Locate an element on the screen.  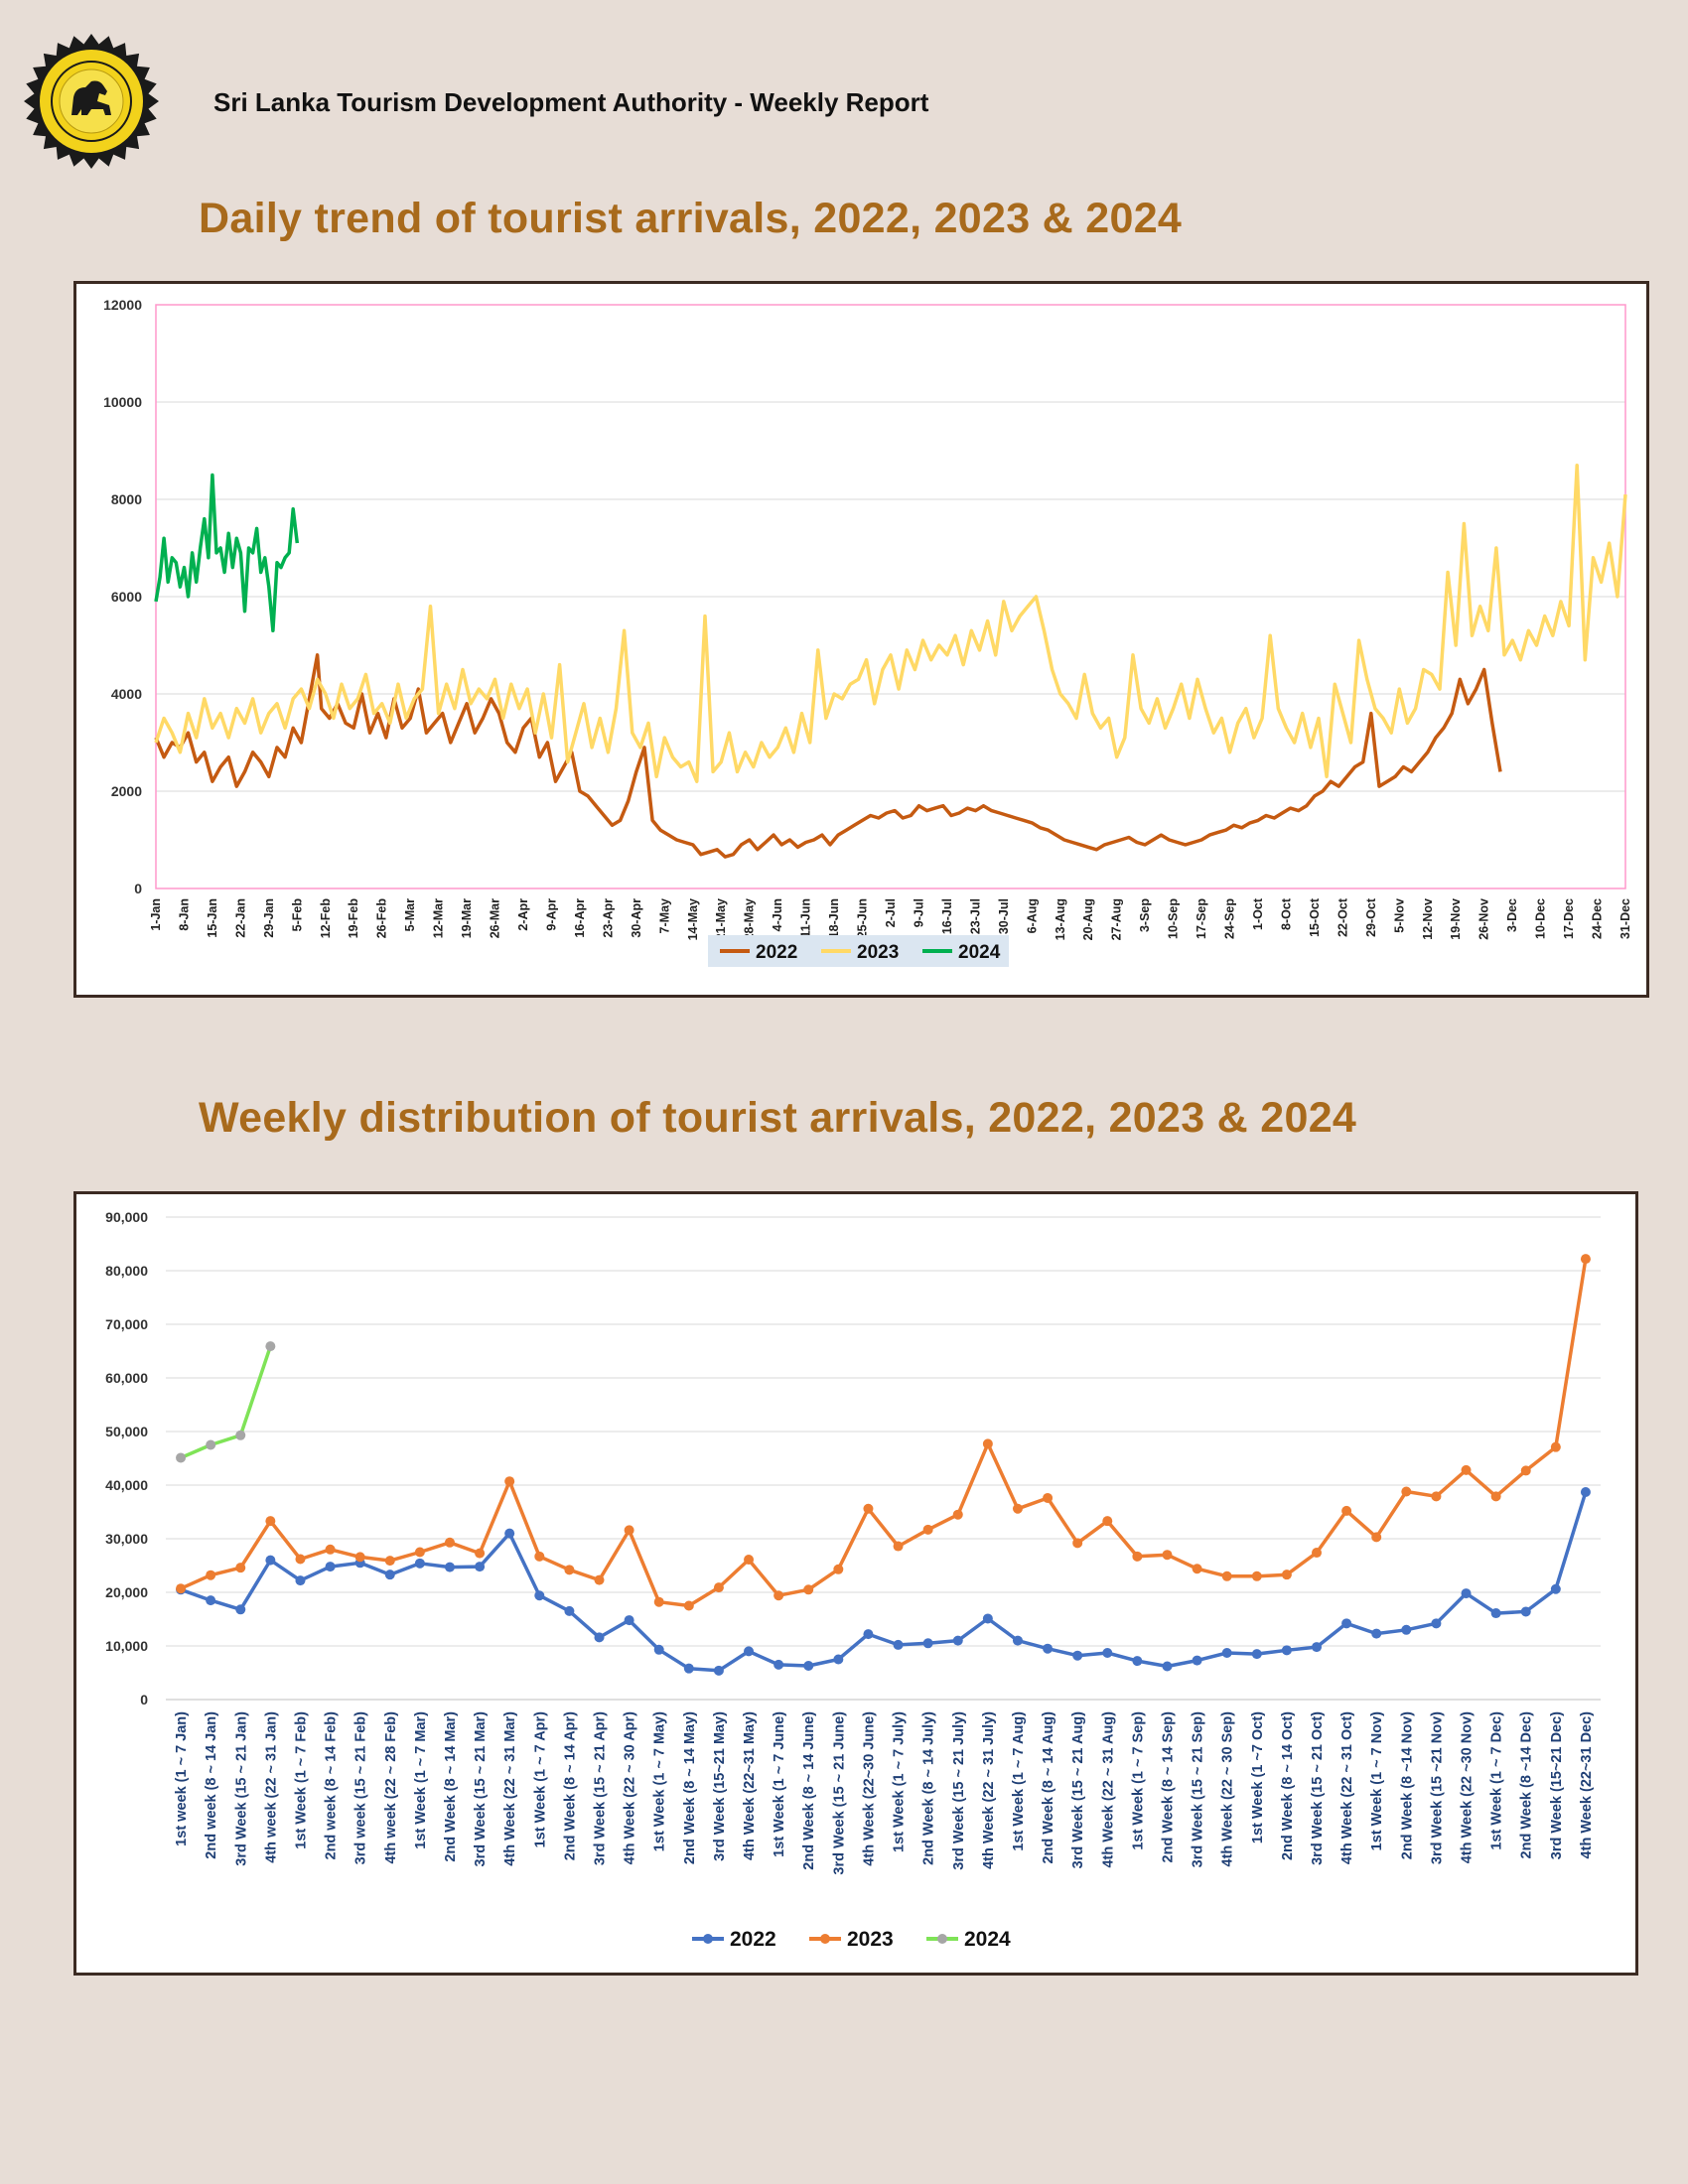
x-tick-label: 31-Dec is located at coordinates (1625, 918).